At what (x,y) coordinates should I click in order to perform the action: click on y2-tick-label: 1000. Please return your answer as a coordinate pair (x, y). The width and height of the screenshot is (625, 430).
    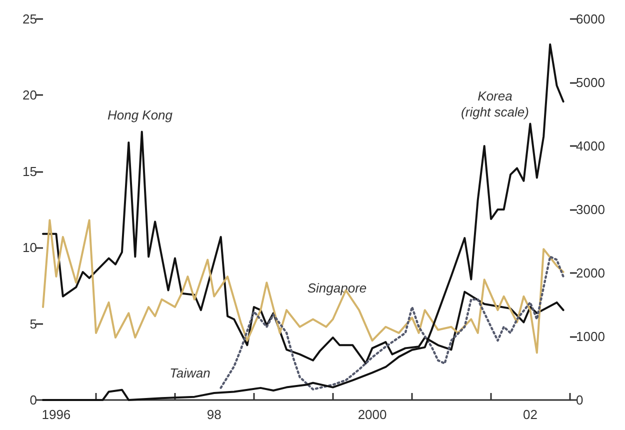
    Looking at the image, I should click on (590, 336).